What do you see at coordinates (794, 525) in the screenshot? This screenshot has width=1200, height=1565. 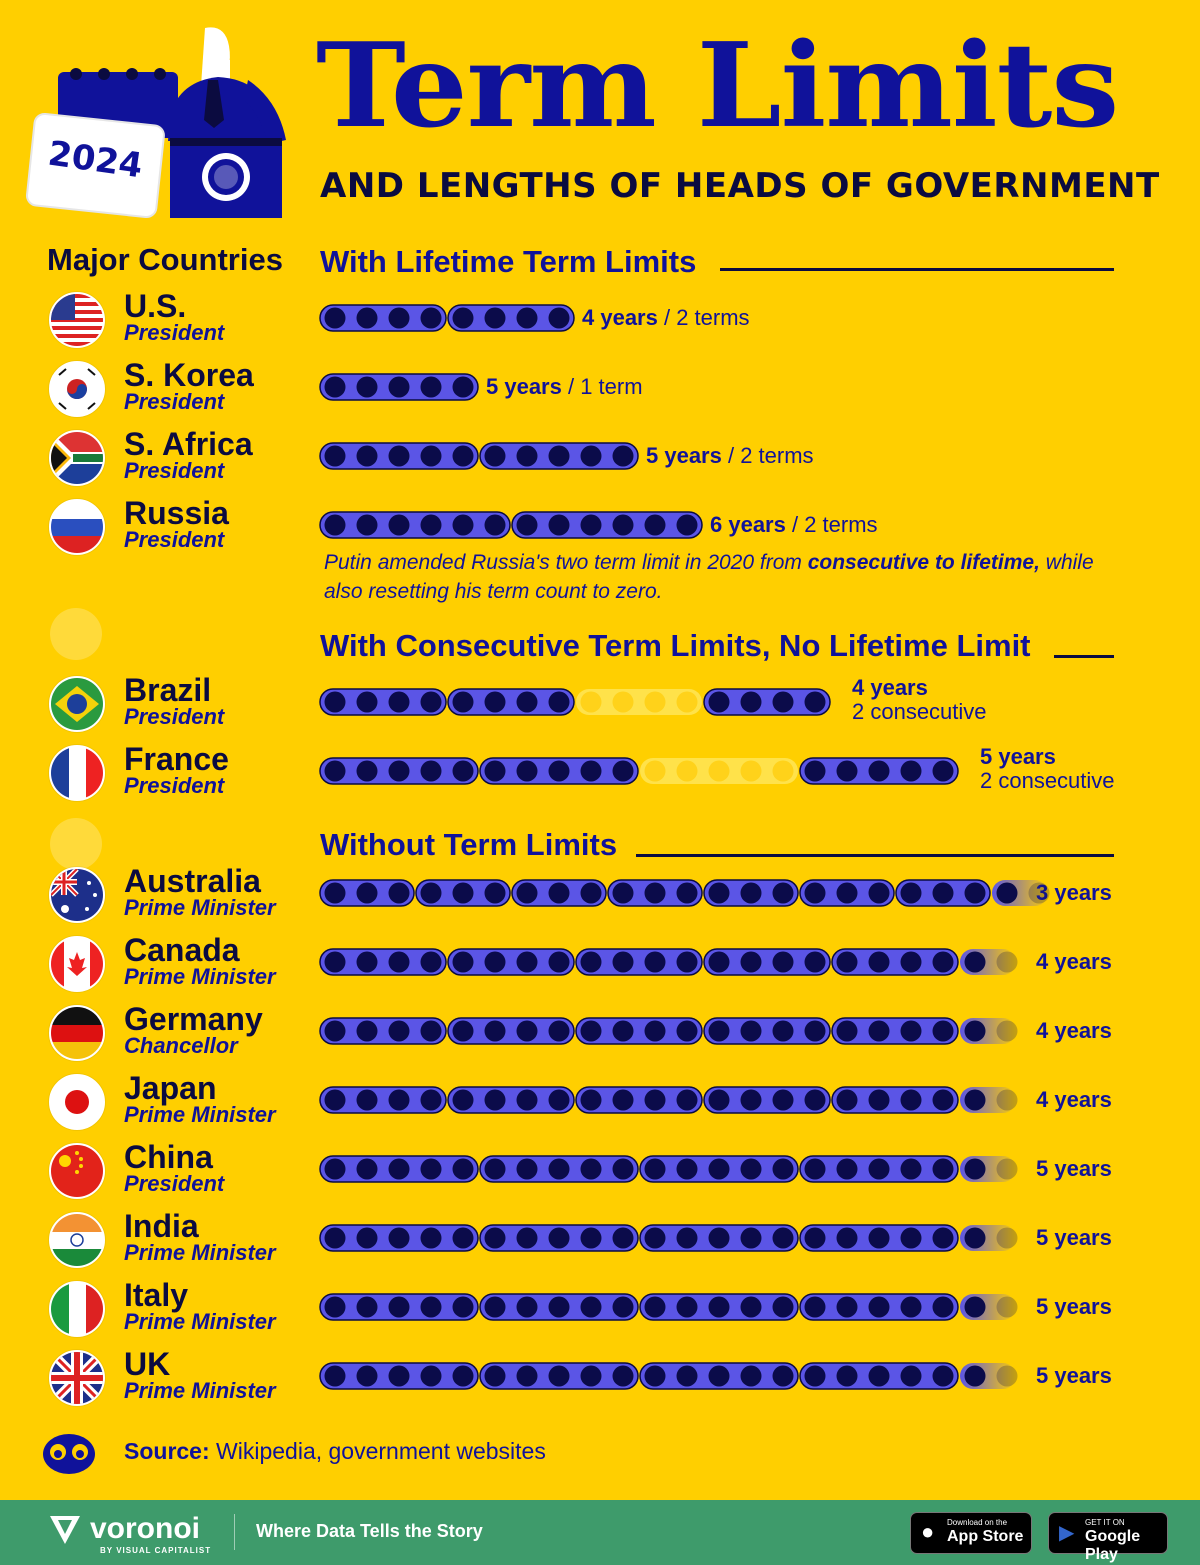 I see `term-label: 6 years / 2 terms` at bounding box center [794, 525].